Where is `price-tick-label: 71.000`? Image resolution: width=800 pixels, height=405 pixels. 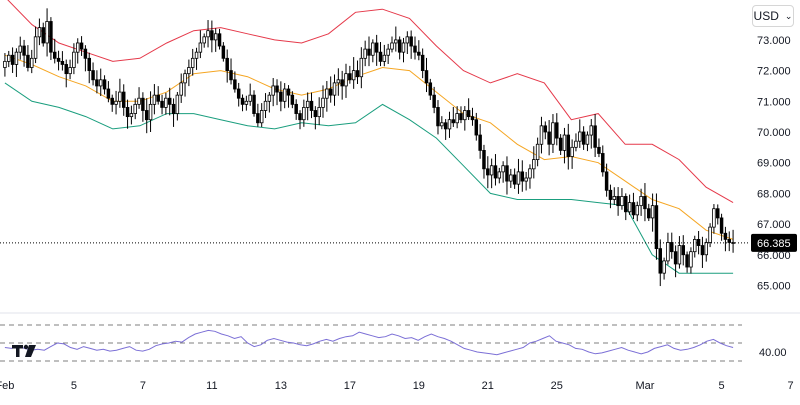 price-tick-label: 71.000 is located at coordinates (774, 102).